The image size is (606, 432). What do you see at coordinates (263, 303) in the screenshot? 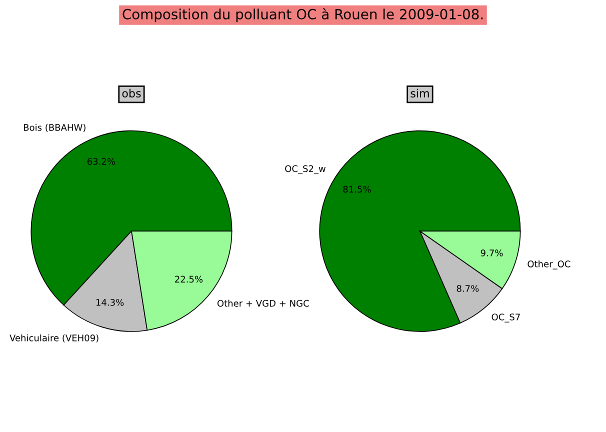
I see `slice-label: Other + VGD + NGC` at bounding box center [263, 303].